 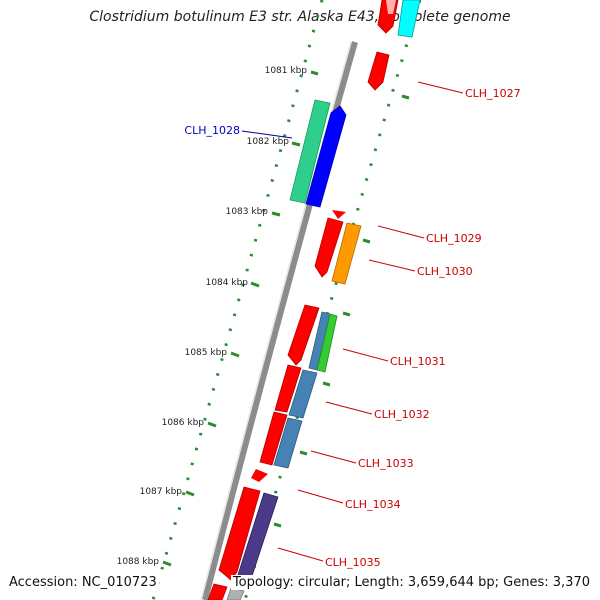 I want to click on tick-label: 1086 kbp, so click(x=183, y=423).